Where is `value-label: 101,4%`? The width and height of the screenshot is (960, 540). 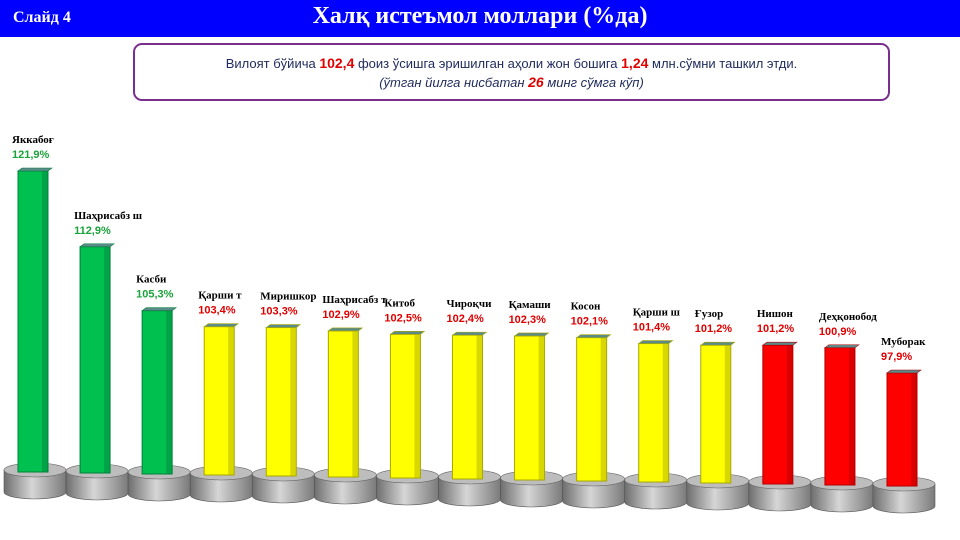 value-label: 101,4% is located at coordinates (652, 328).